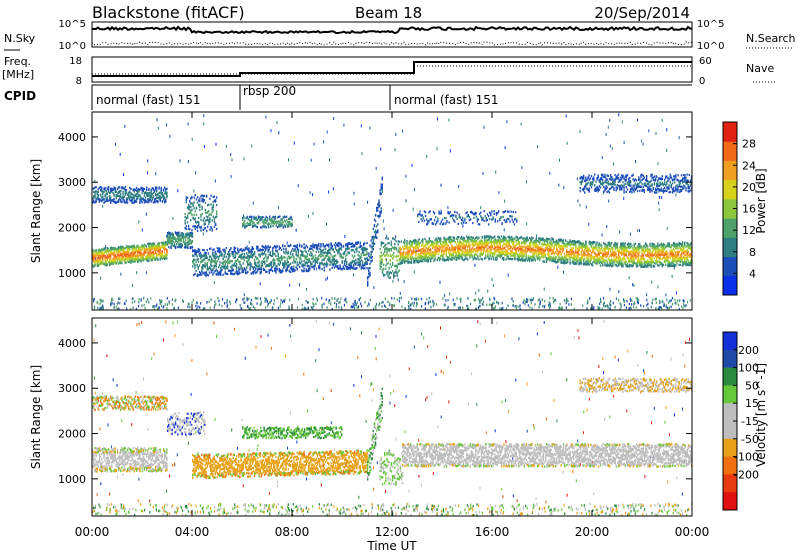  Describe the element at coordinates (392, 34) in the screenshot. I see `noise-panel` at that location.